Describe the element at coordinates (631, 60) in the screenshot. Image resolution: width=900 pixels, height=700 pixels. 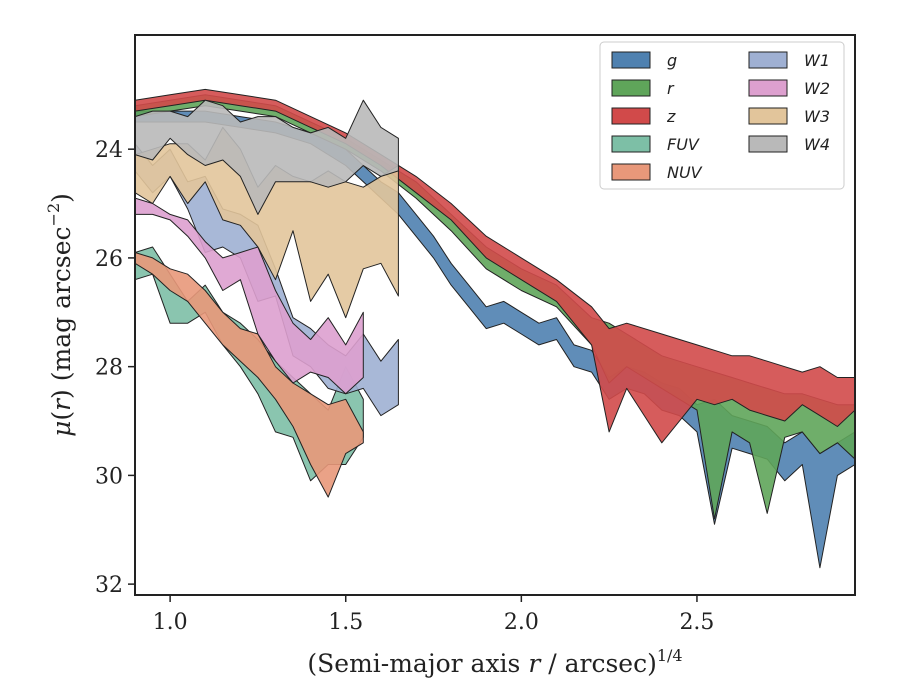
I see `legend-swatch-g` at that location.